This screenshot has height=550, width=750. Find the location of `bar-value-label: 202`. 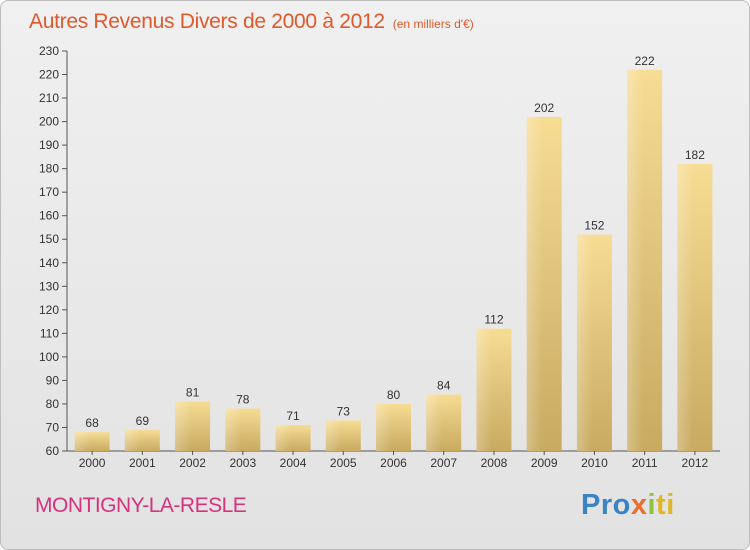

bar-value-label: 202 is located at coordinates (544, 108).